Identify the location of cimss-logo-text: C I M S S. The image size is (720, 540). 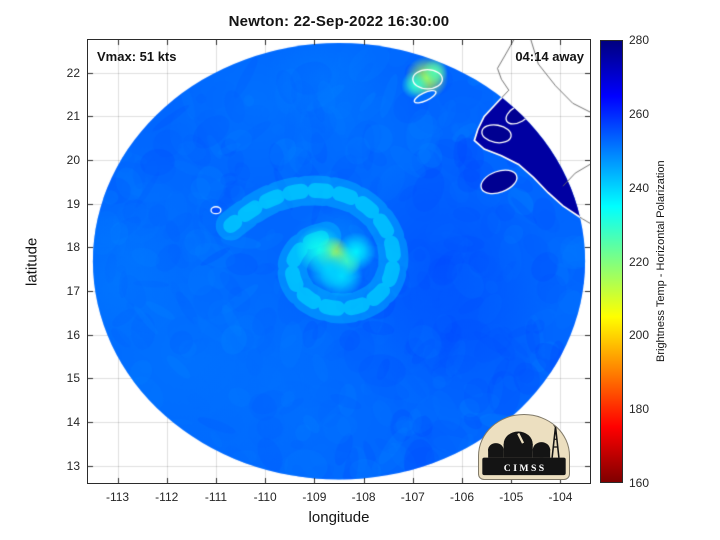
(524, 468).